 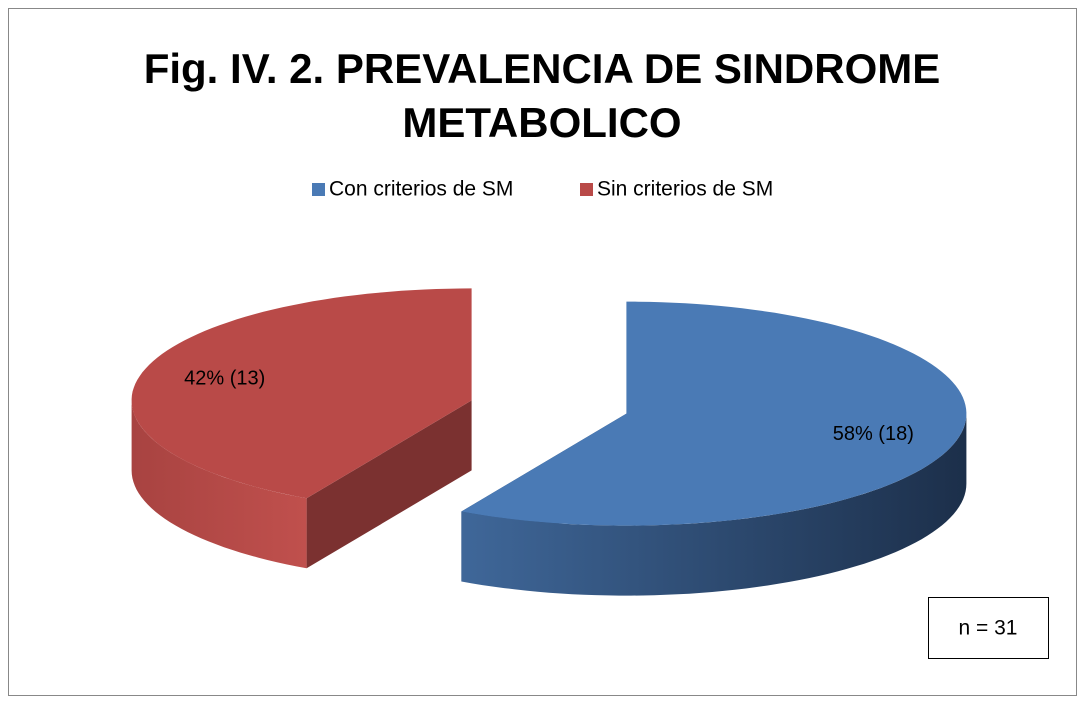 I want to click on data-label: 42% (13), so click(x=224, y=379).